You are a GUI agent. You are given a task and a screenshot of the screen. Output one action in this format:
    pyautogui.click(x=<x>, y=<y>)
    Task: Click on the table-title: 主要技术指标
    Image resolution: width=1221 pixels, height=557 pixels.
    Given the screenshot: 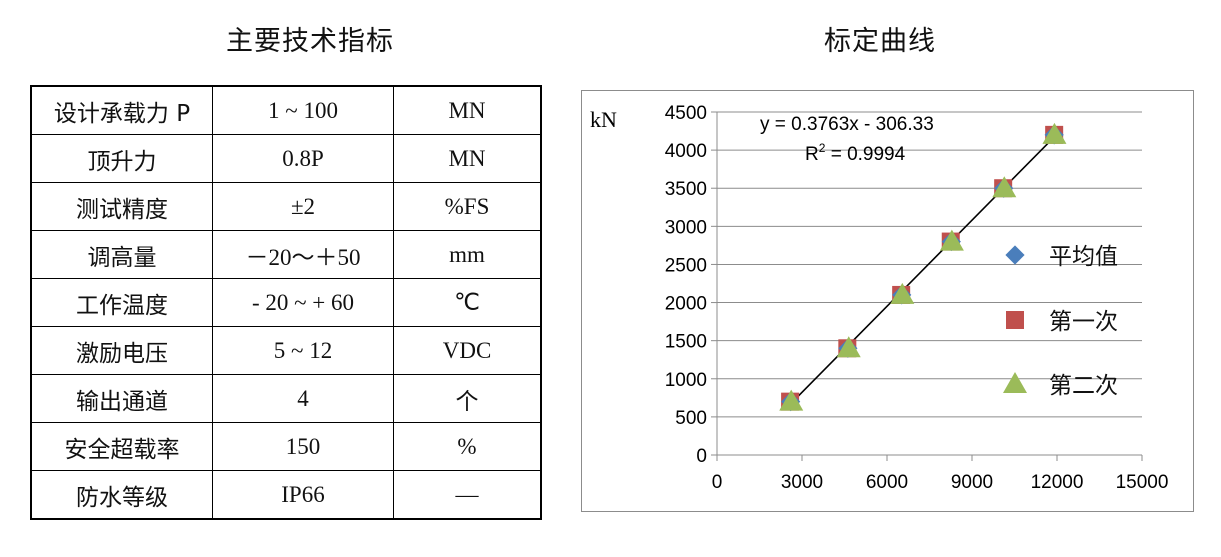 What is the action you would take?
    pyautogui.click(x=310, y=41)
    